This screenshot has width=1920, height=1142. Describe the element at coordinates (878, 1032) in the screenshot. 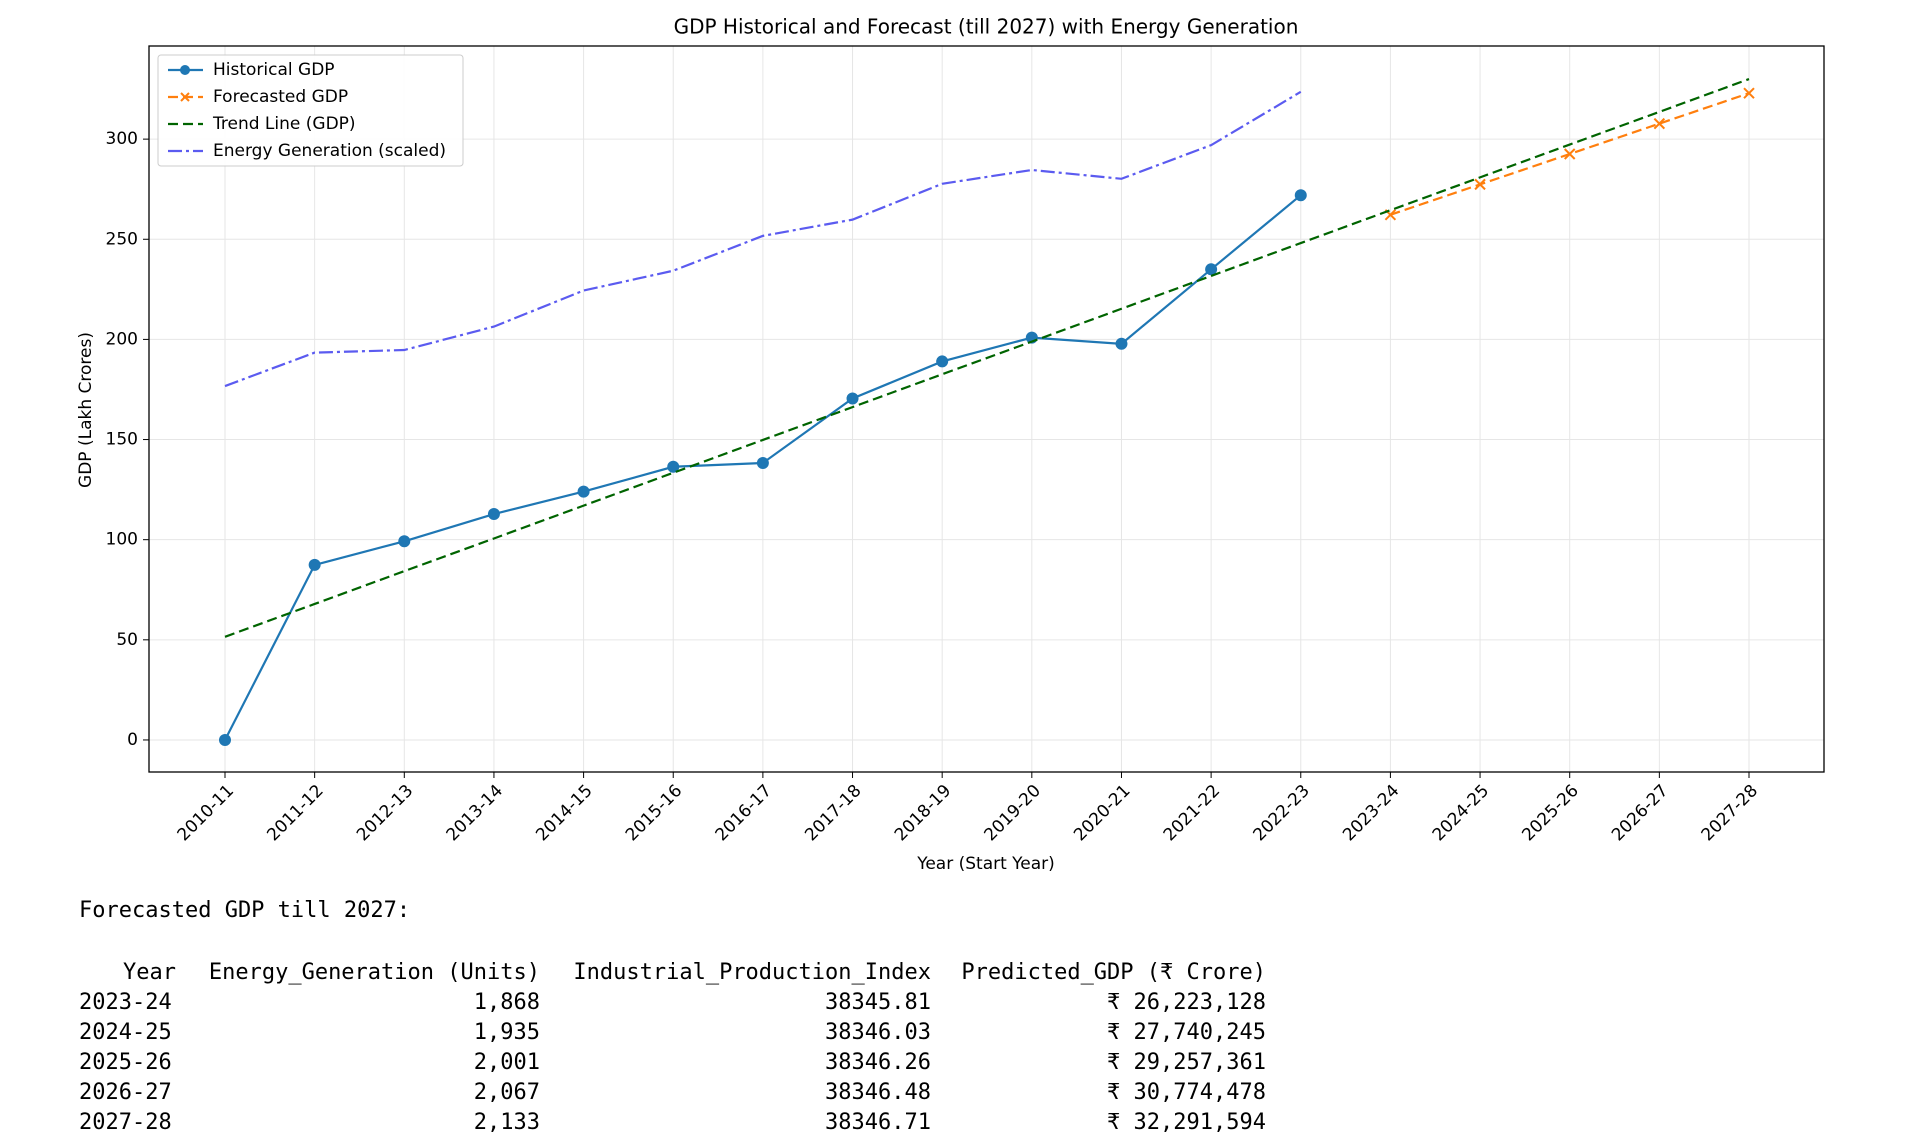

I see `table-cell: 38346.03` at that location.